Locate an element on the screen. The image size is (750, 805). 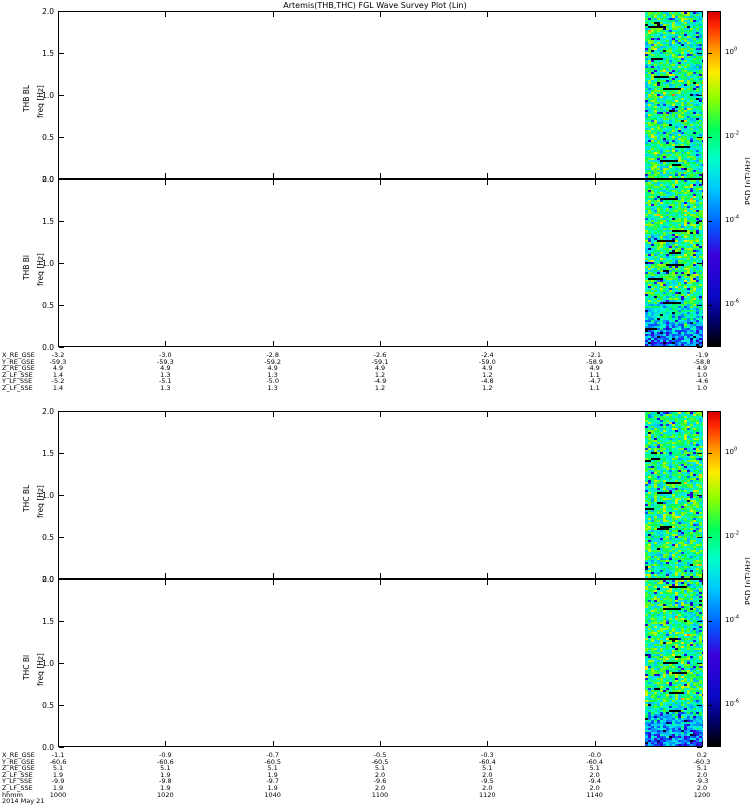
axis-value: -5.0 is located at coordinates (272, 381).